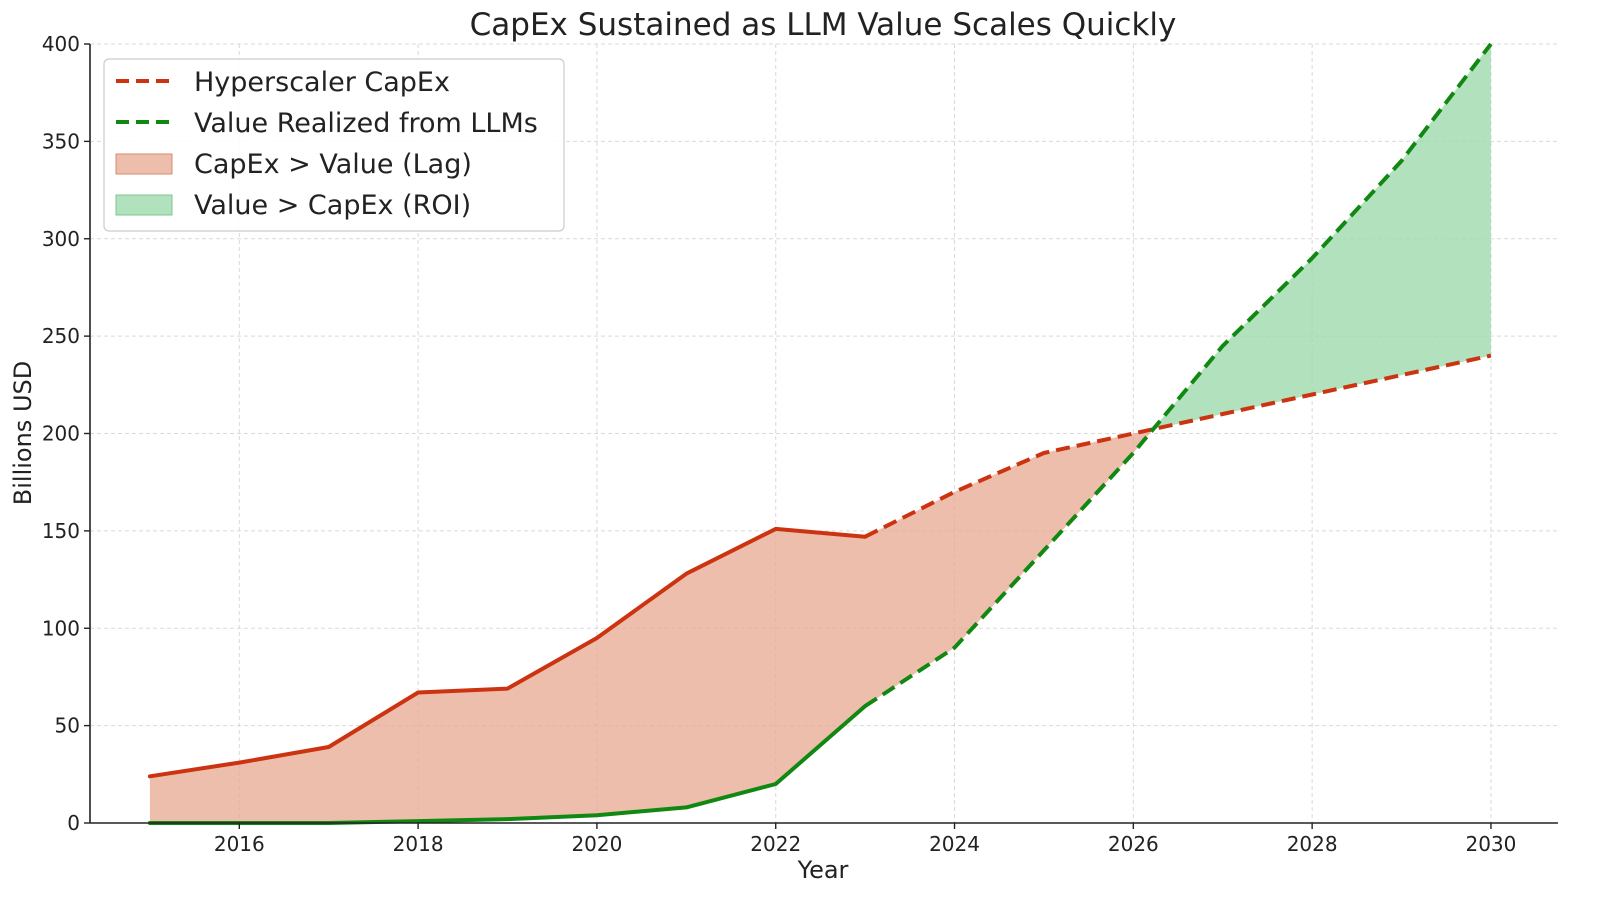 This screenshot has width=1600, height=909. What do you see at coordinates (61, 628) in the screenshot?
I see `y-tick-label-100: 100` at bounding box center [61, 628].